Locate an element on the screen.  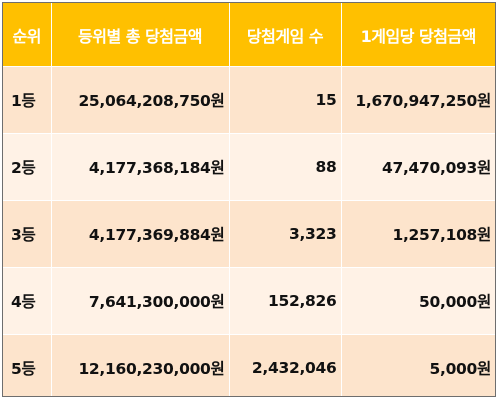
cell-prize-per-game: 47,470,093원 is located at coordinates (418, 167).